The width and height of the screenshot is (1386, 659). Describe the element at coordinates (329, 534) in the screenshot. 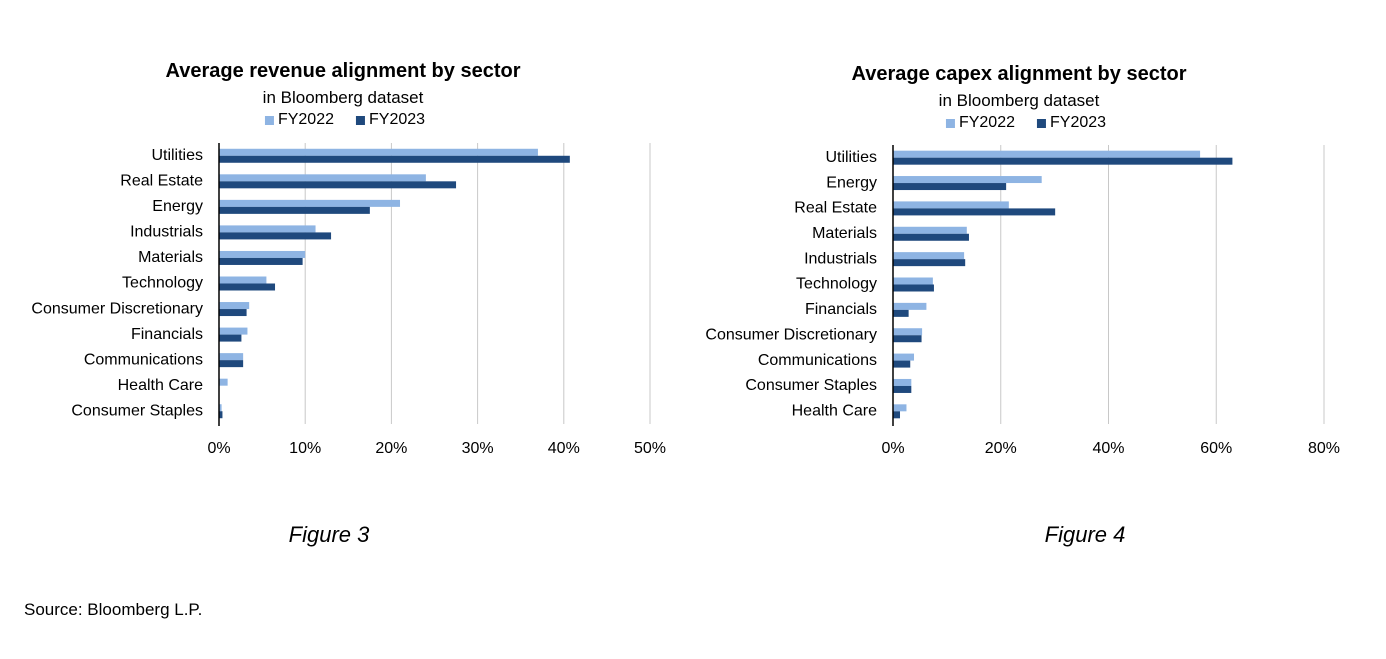

I see `figure-caption: Figure 3` at that location.